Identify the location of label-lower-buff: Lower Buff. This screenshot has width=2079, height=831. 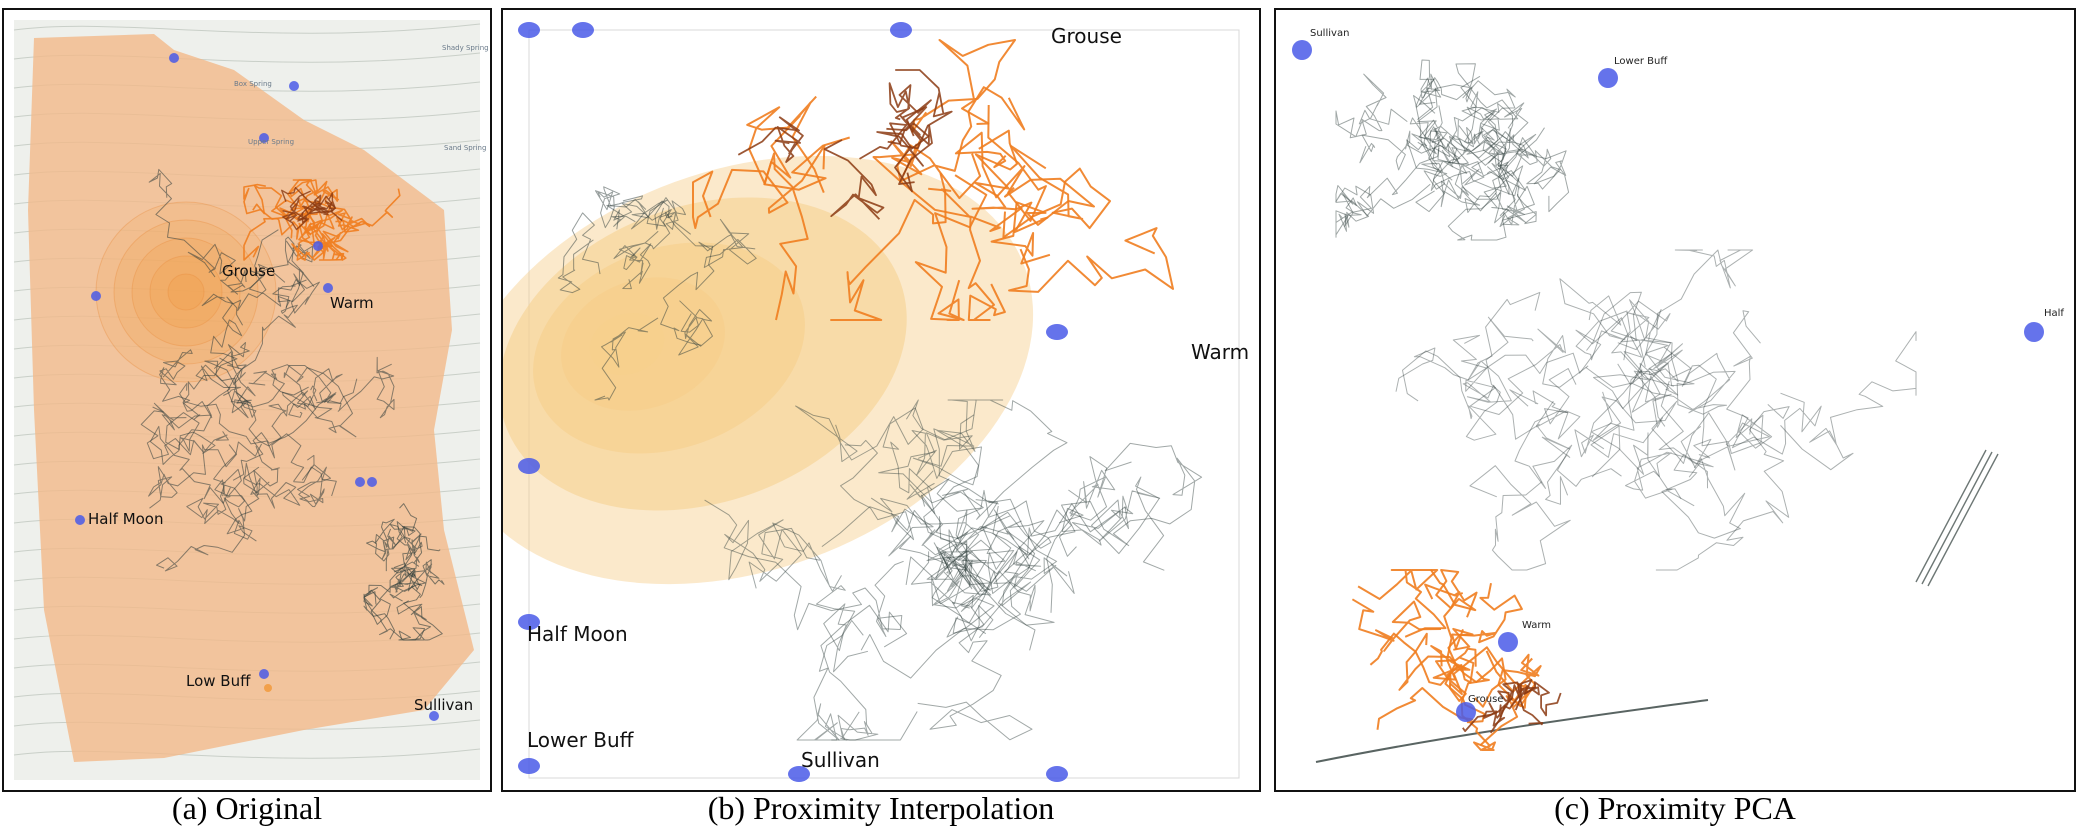
(580, 740).